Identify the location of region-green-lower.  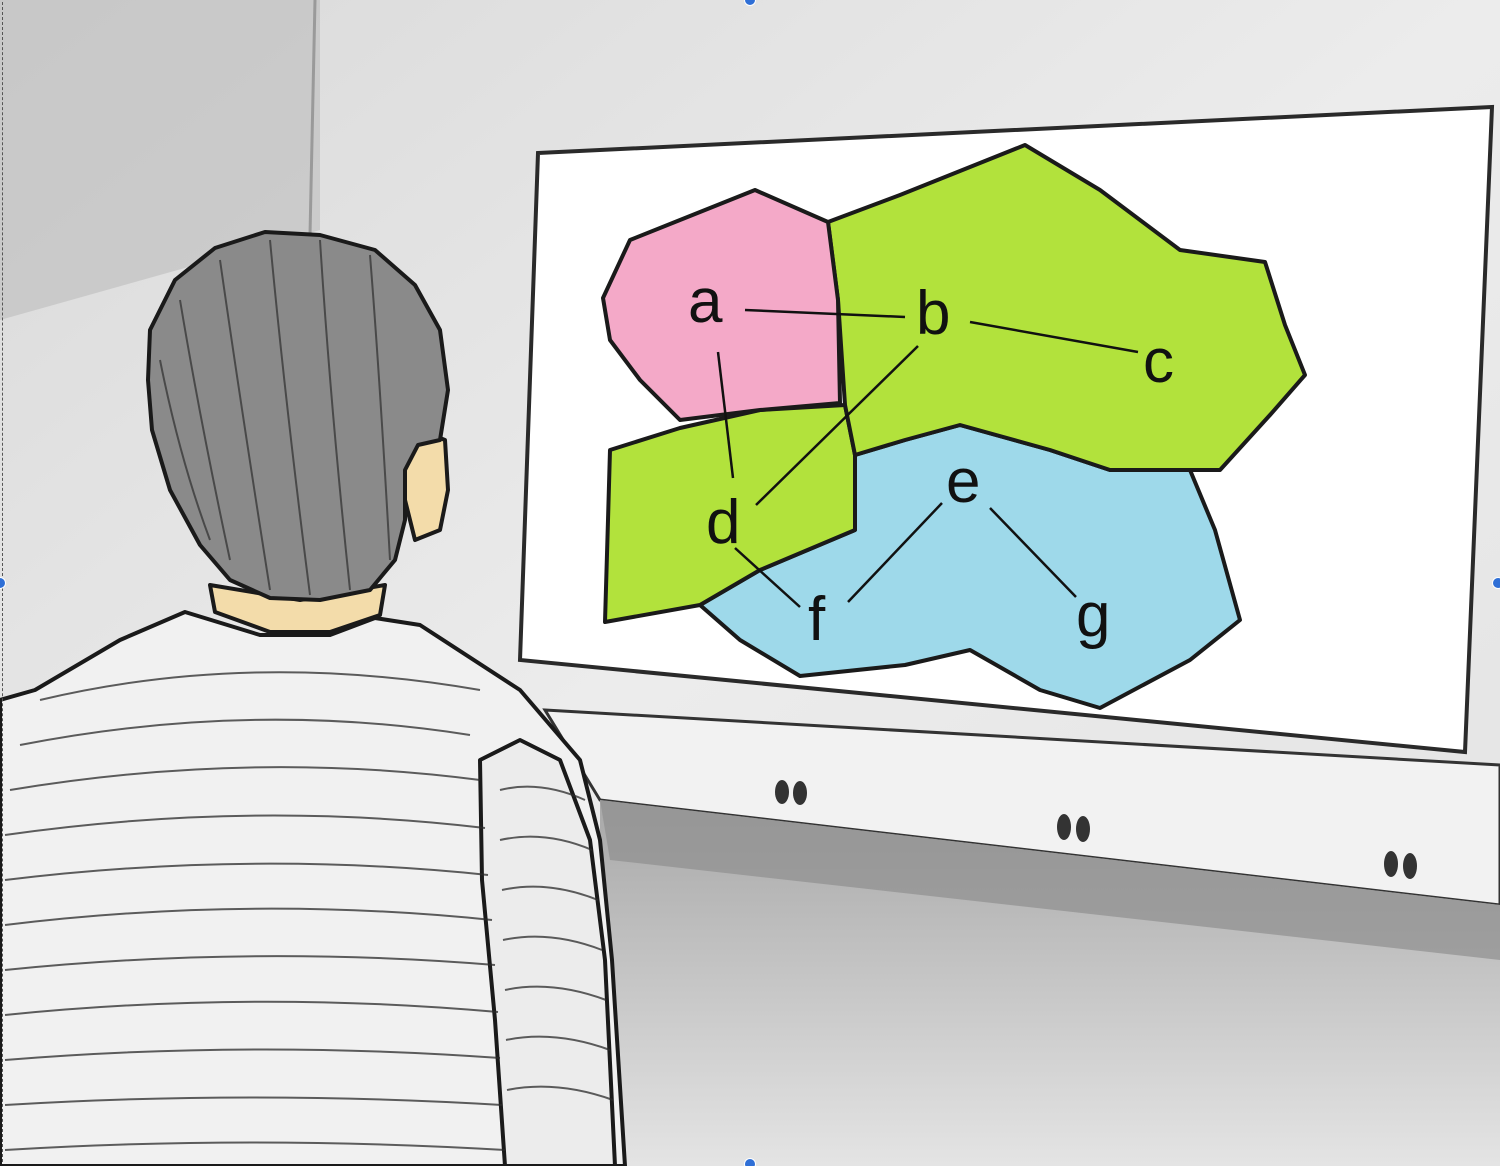
(730, 513).